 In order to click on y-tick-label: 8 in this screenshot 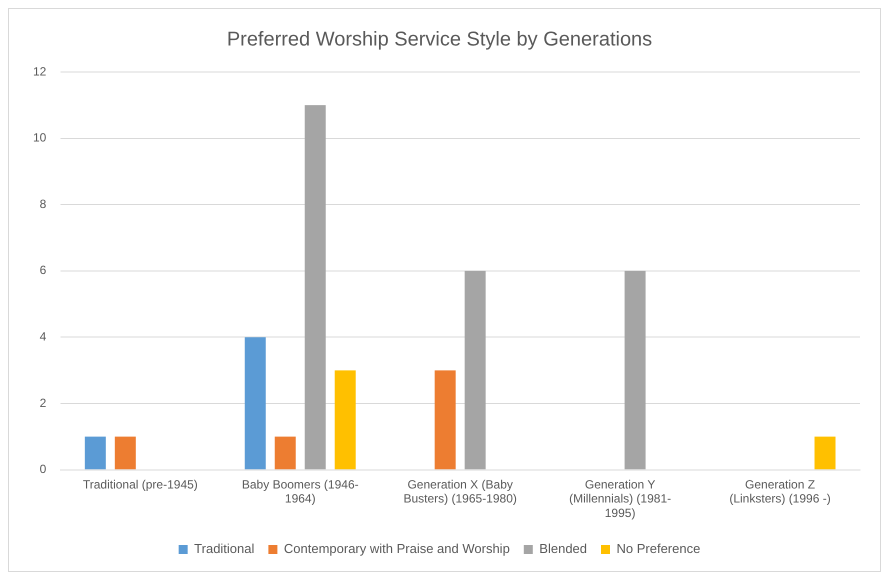, I will do `click(43, 203)`.